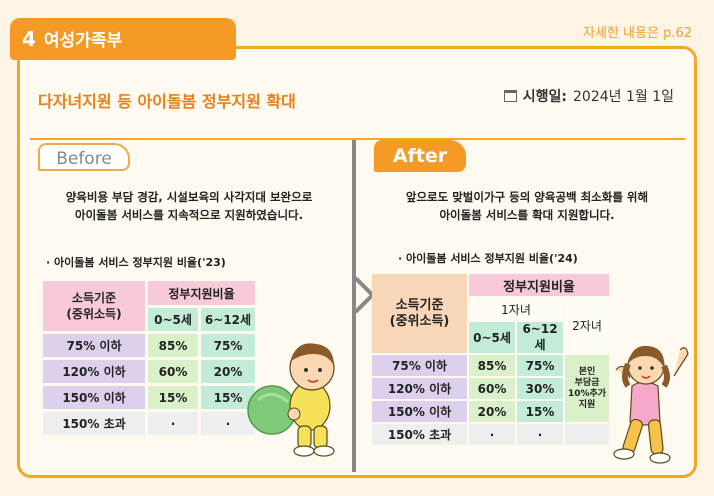  I want to click on after-desc-line1: 앞으로도 맞벌이가구 등의 양육공백 최소화를 위해, so click(527, 197).